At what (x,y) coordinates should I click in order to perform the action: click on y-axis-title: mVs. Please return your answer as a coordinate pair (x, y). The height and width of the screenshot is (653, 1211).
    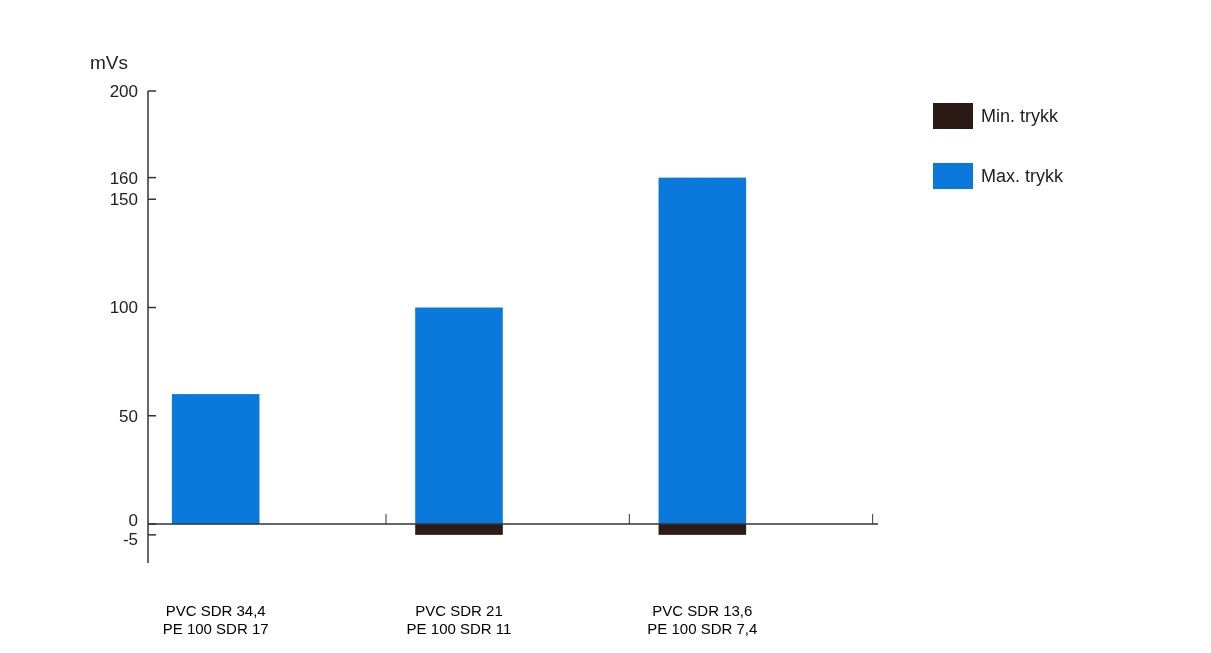
    Looking at the image, I should click on (109, 62).